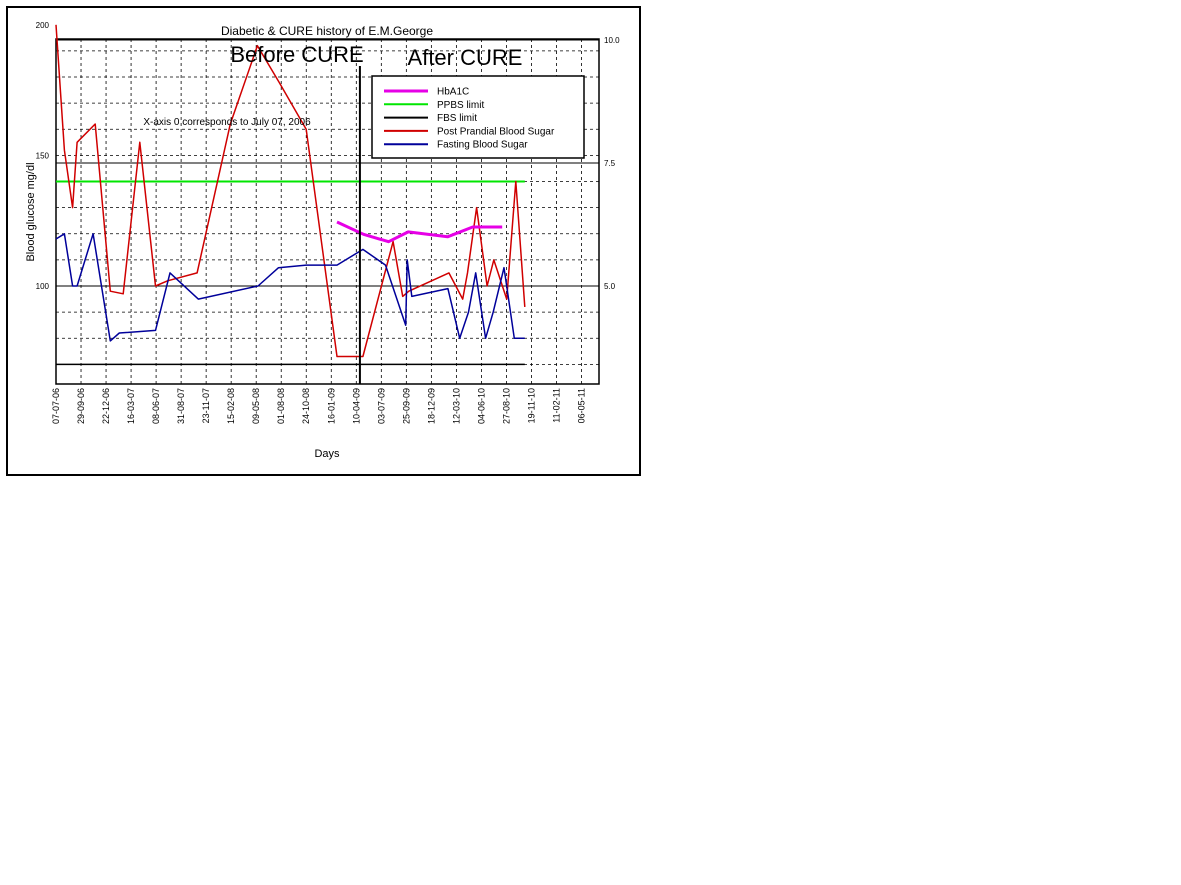 Image resolution: width=1181 pixels, height=885 pixels. I want to click on y-tick-label: 100, so click(43, 286).